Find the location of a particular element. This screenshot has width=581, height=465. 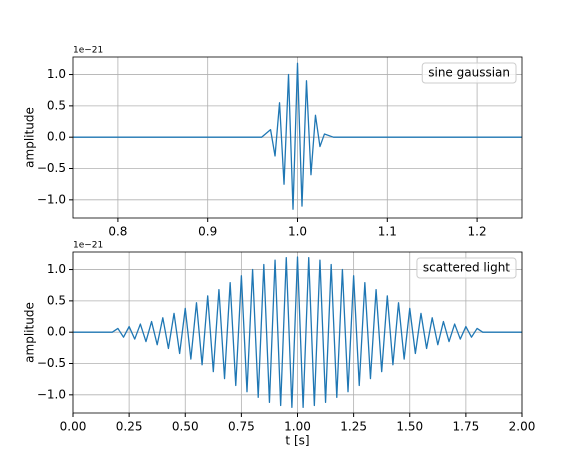

x-tick-label: 0.00 is located at coordinates (73, 427).